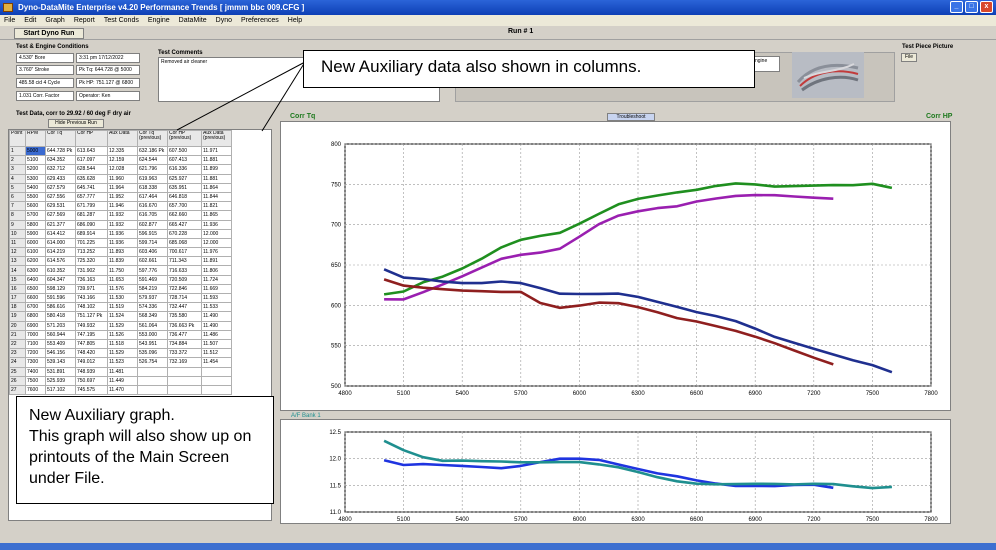 This screenshot has width=996, height=550. I want to click on hp-current-line, so click(638, 239).